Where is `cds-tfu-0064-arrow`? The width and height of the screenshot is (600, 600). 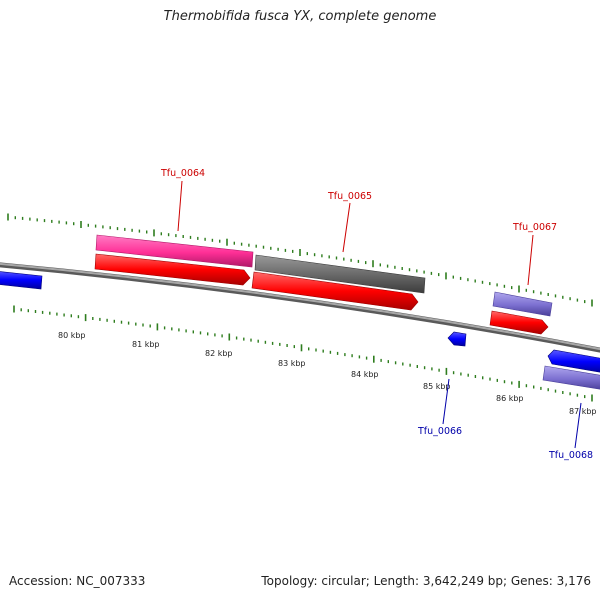
cds-tfu-0064-arrow is located at coordinates (172, 269).